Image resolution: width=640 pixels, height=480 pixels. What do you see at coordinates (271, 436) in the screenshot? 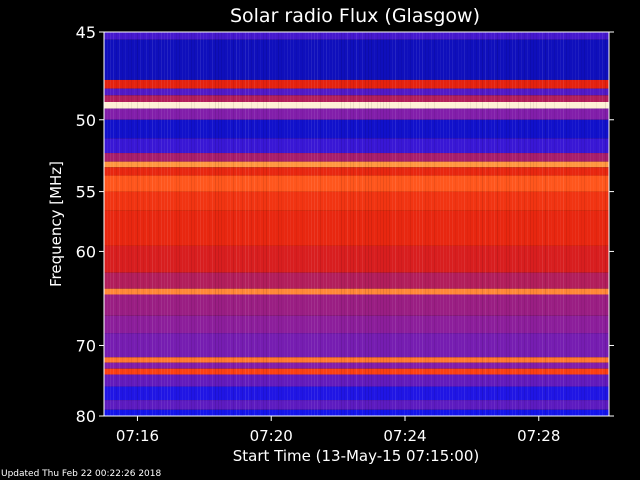
I see `x-tick-label: 07:20` at bounding box center [271, 436].